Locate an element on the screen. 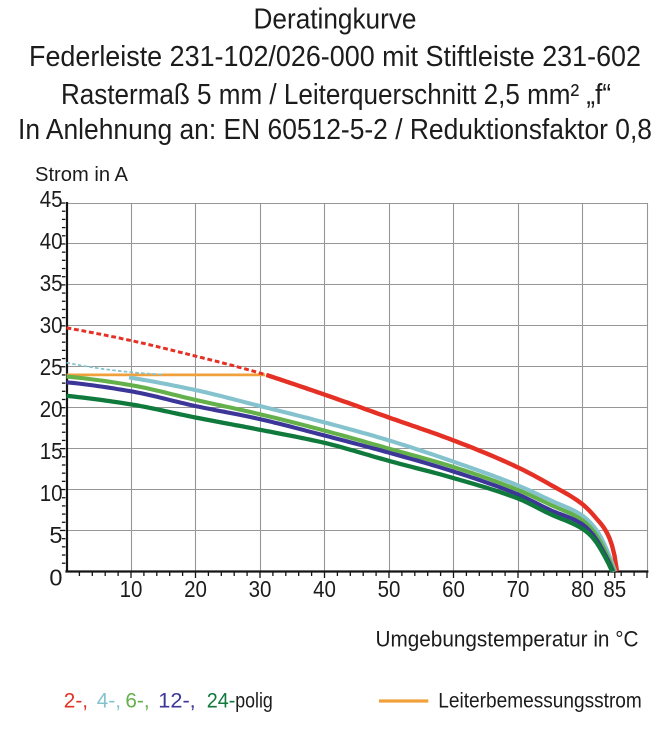 This screenshot has width=671, height=732. svg-text: Leiterbemessungsstrom is located at coordinates (540, 701).